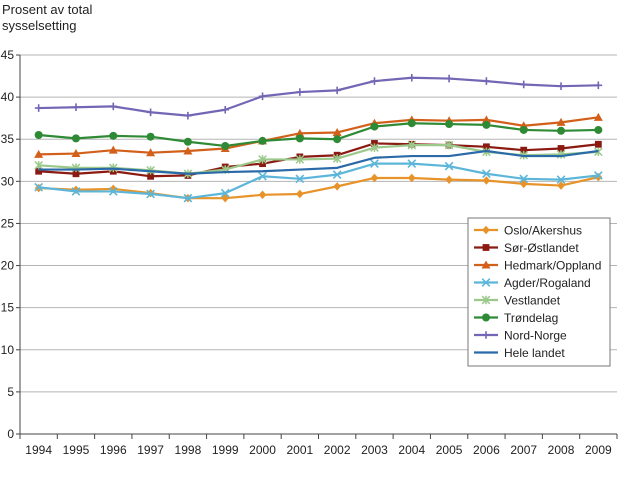  What do you see at coordinates (39, 25) in the screenshot?
I see `y-axis-label-line-2: sysselsetting` at bounding box center [39, 25].